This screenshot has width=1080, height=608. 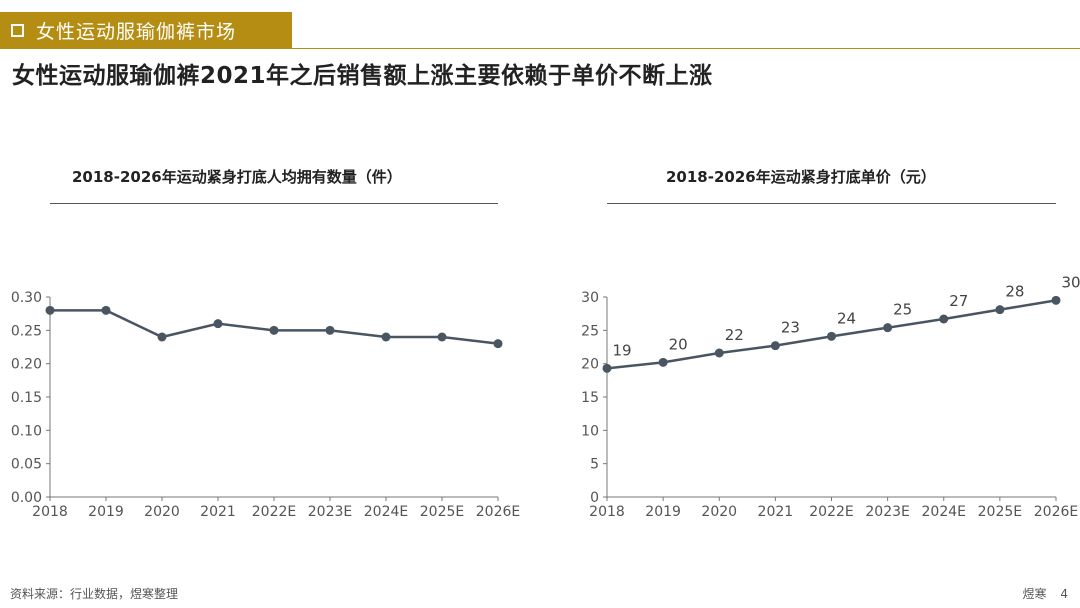 What do you see at coordinates (94, 594) in the screenshot?
I see `footer-source: 资料来源：行业数据，煜寒整理` at bounding box center [94, 594].